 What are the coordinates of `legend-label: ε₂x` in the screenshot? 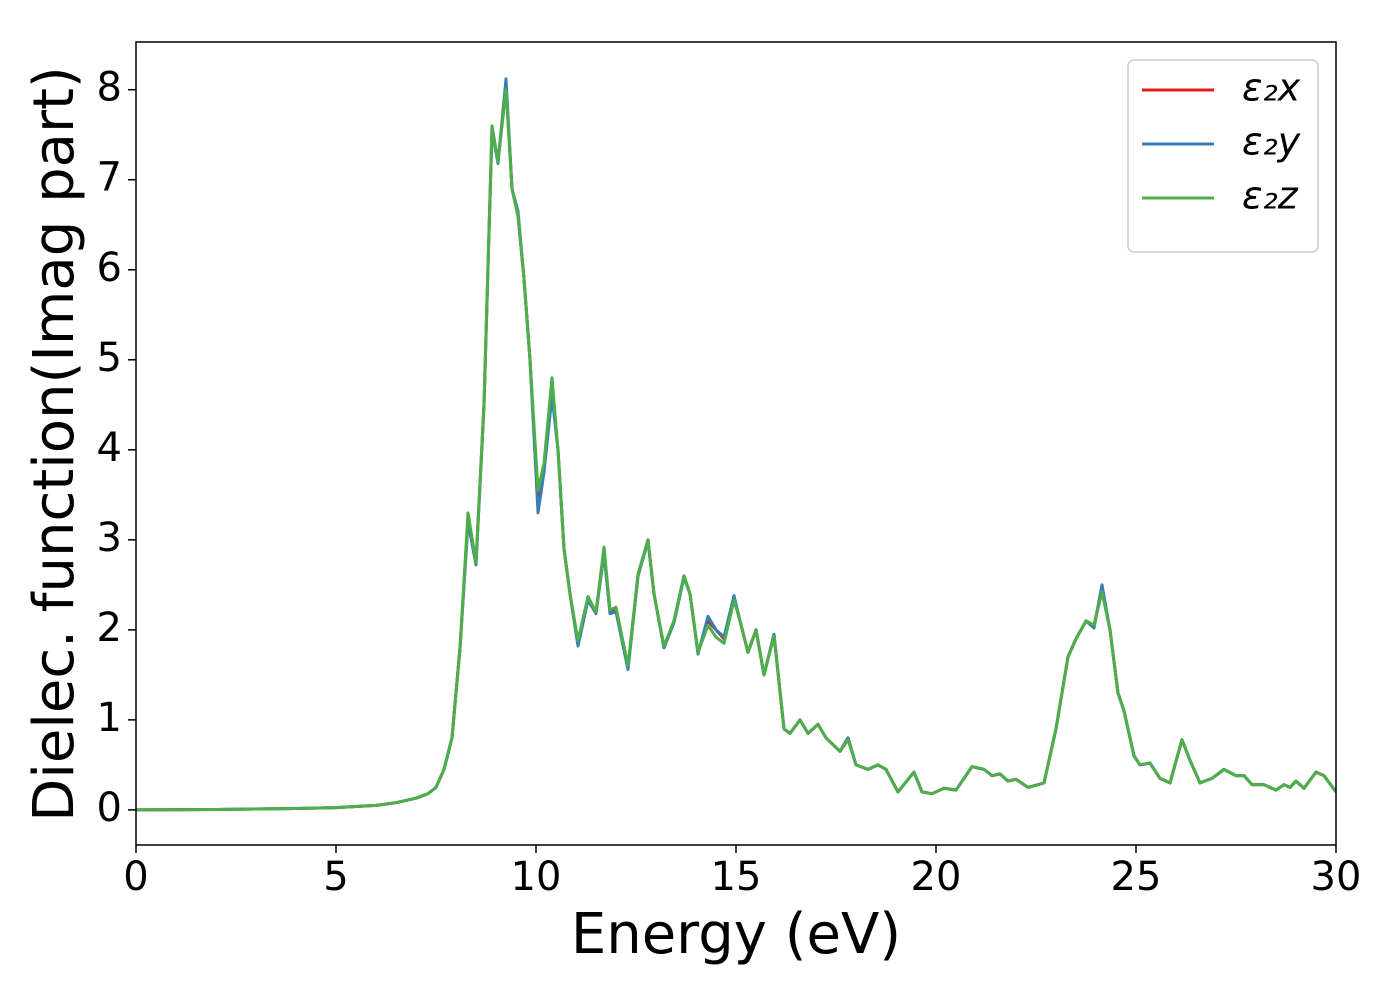 It's located at (1271, 88).